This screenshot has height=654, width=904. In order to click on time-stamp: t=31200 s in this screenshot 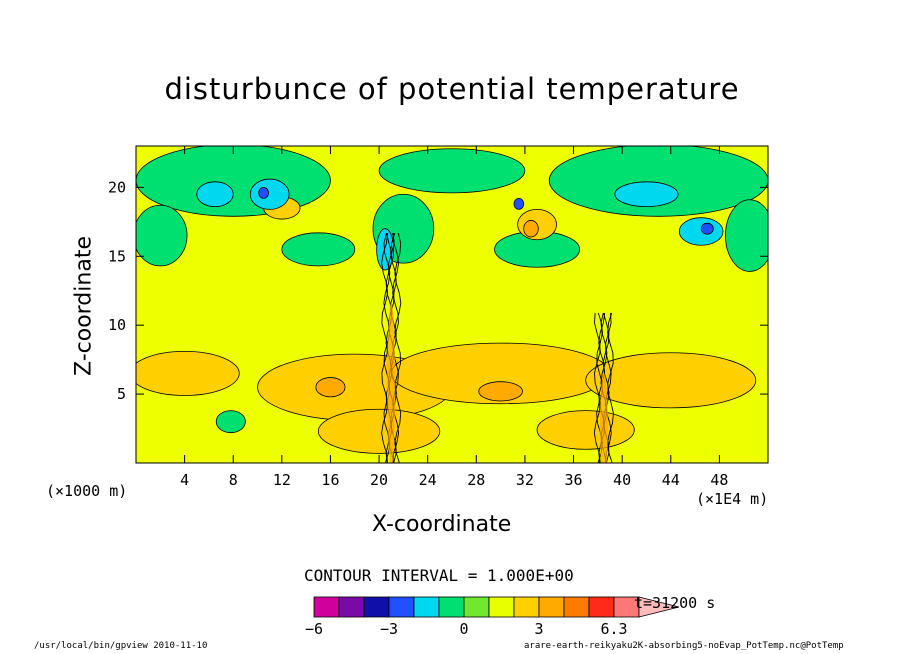, I will do `click(675, 603)`.